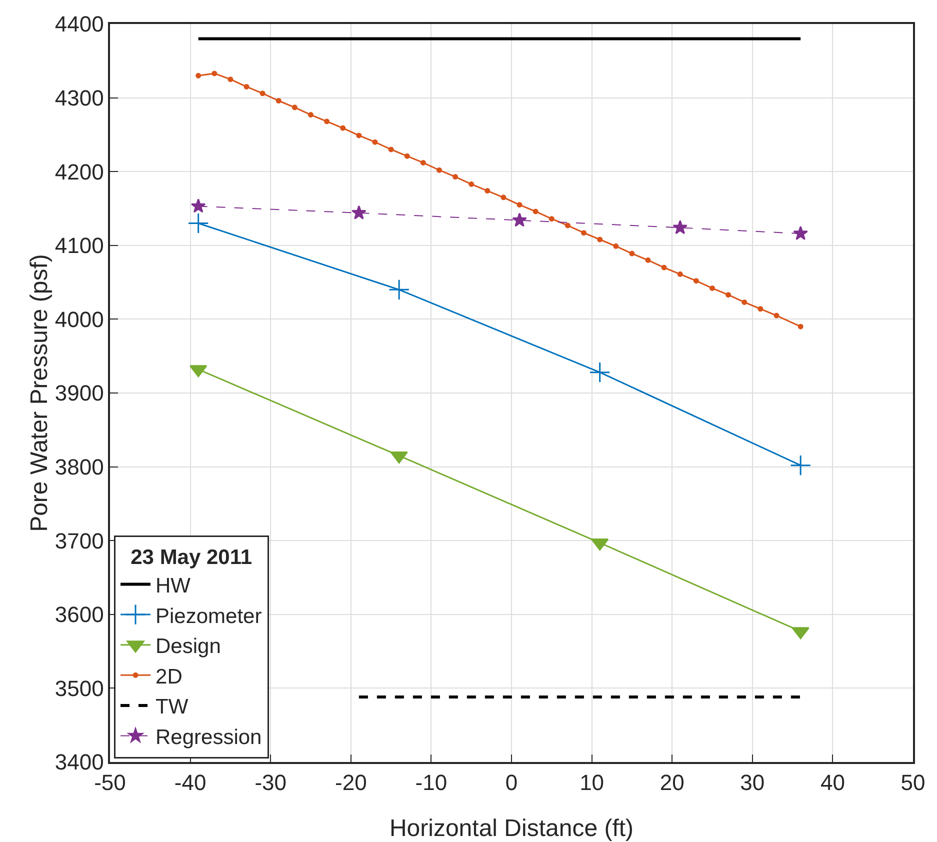 Image resolution: width=937 pixels, height=842 pixels. What do you see at coordinates (39, 393) in the screenshot?
I see `y-axis-title: Pore Water Pressure (psf)` at bounding box center [39, 393].